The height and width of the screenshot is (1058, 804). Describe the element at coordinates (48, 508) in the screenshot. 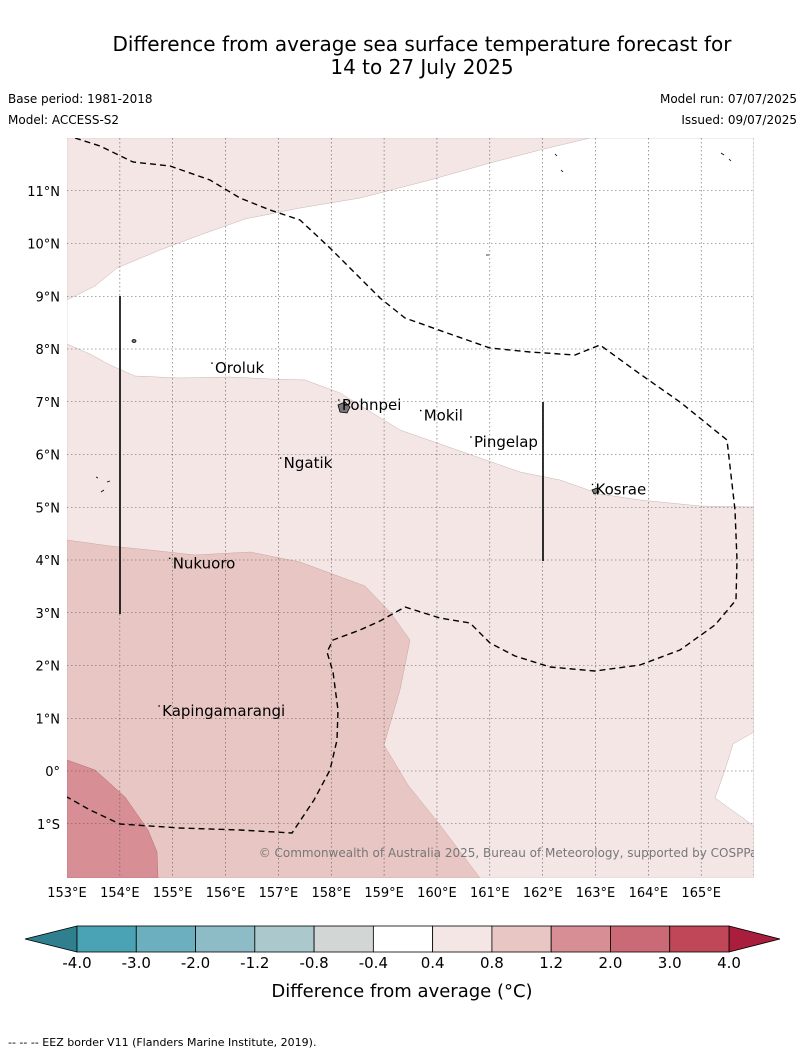

I see `latitude-label: 5°N` at that location.